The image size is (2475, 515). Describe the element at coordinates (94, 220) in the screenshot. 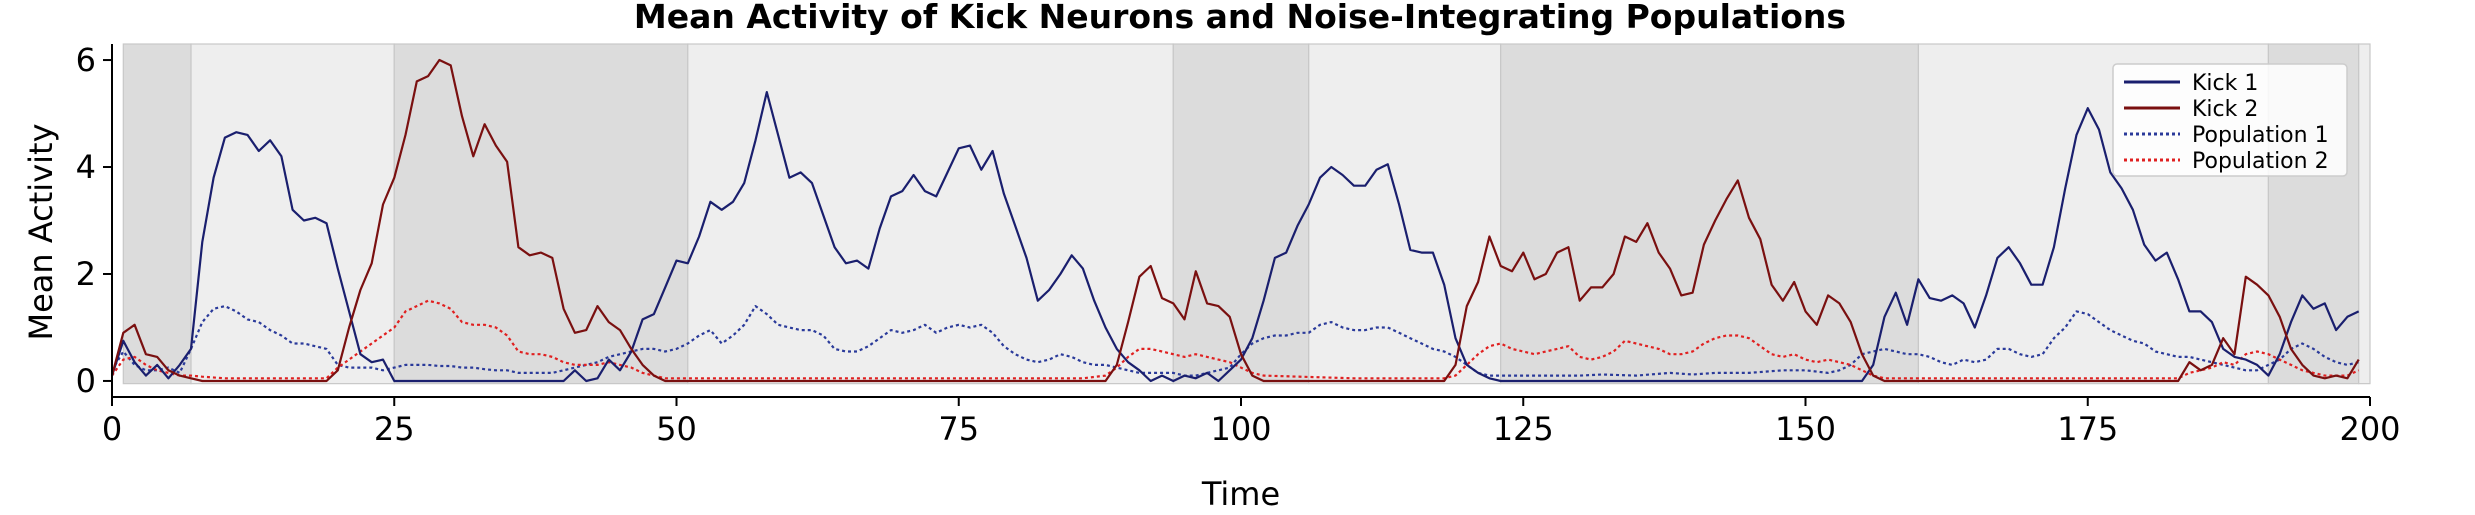

I see `y-ticks: 0 2 4 6` at that location.